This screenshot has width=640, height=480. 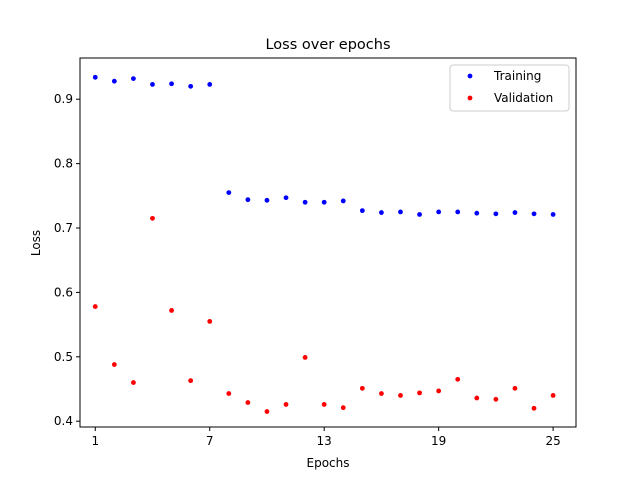 I want to click on legend-box, so click(x=509, y=88).